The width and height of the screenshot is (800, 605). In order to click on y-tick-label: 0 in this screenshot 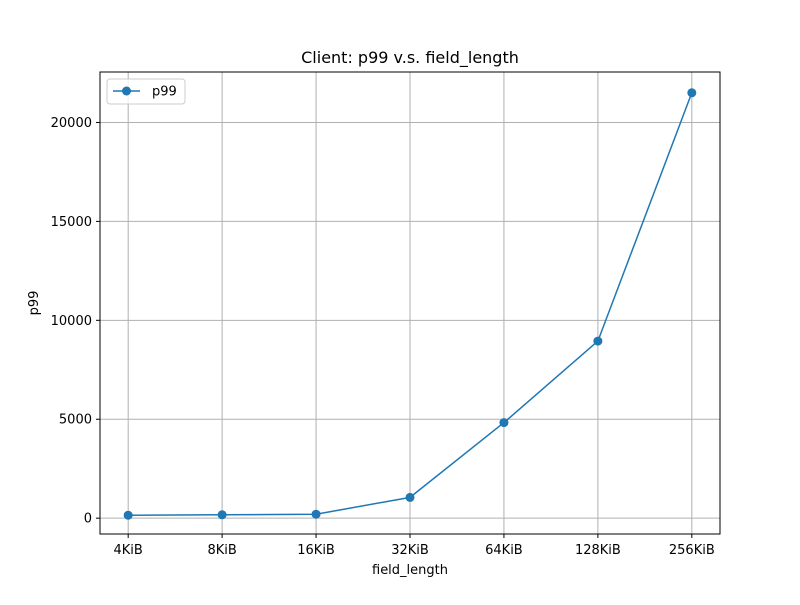, I will do `click(88, 519)`.